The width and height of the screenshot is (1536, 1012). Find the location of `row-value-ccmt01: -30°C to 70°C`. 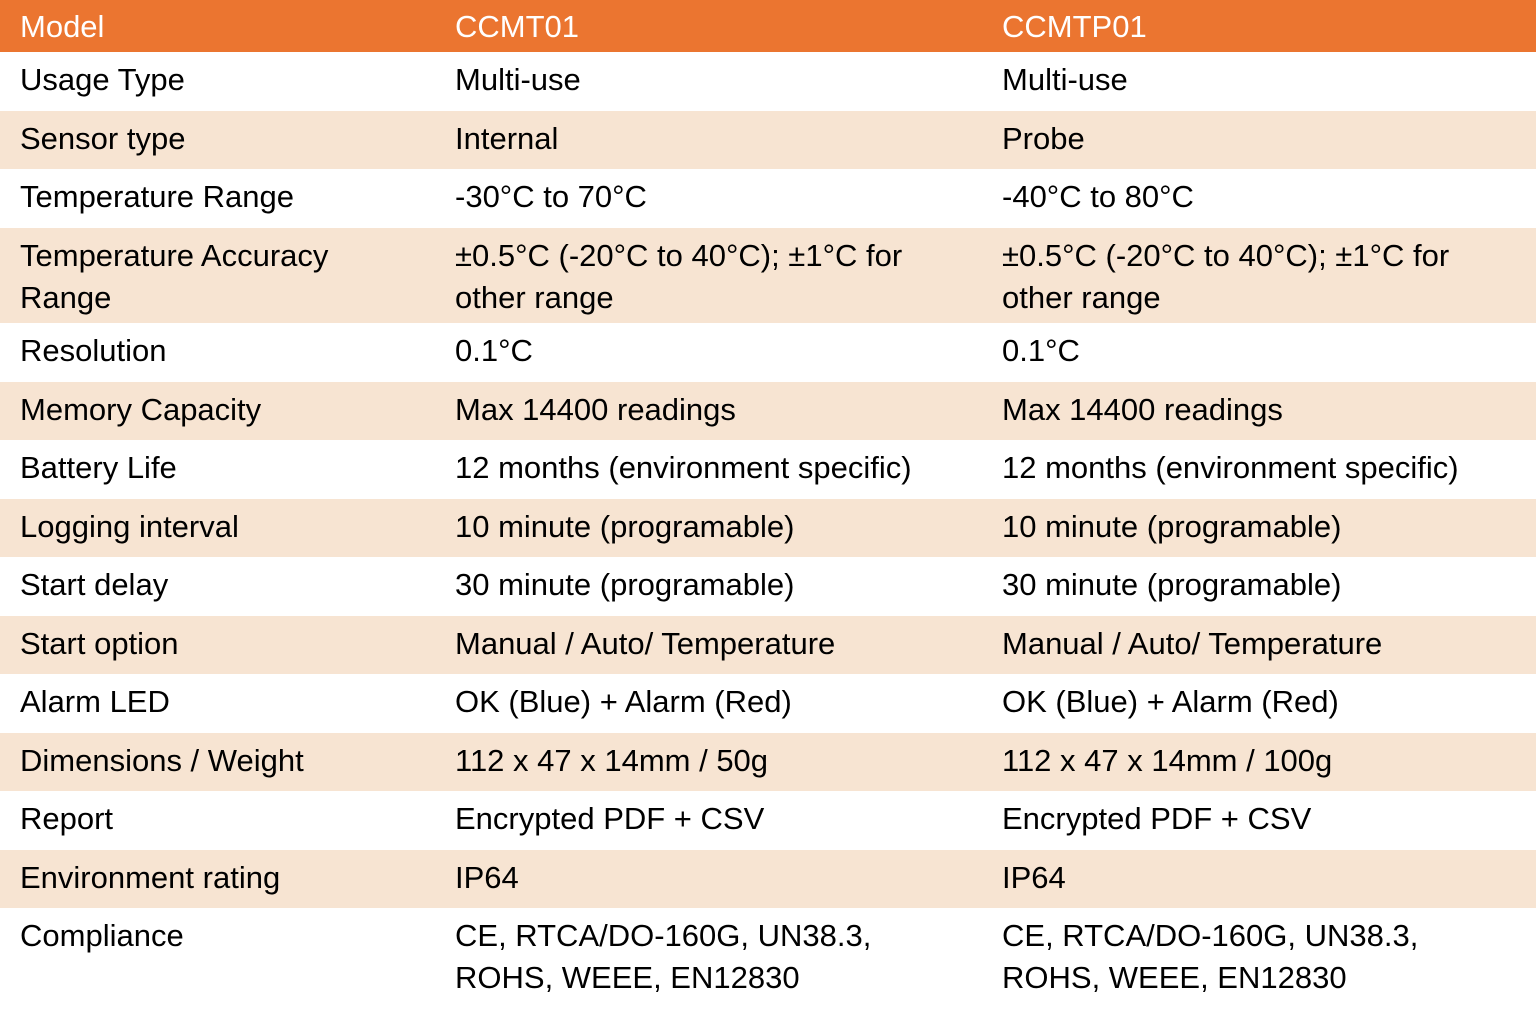

row-value-ccmt01: -30°C to 70°C is located at coordinates (551, 196).